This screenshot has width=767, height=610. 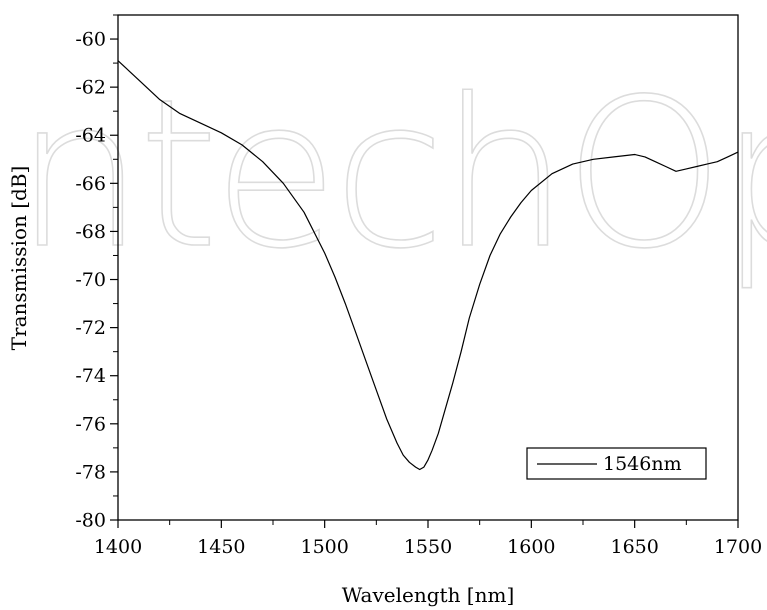 I want to click on y-tick-label: -80, so click(x=90, y=521).